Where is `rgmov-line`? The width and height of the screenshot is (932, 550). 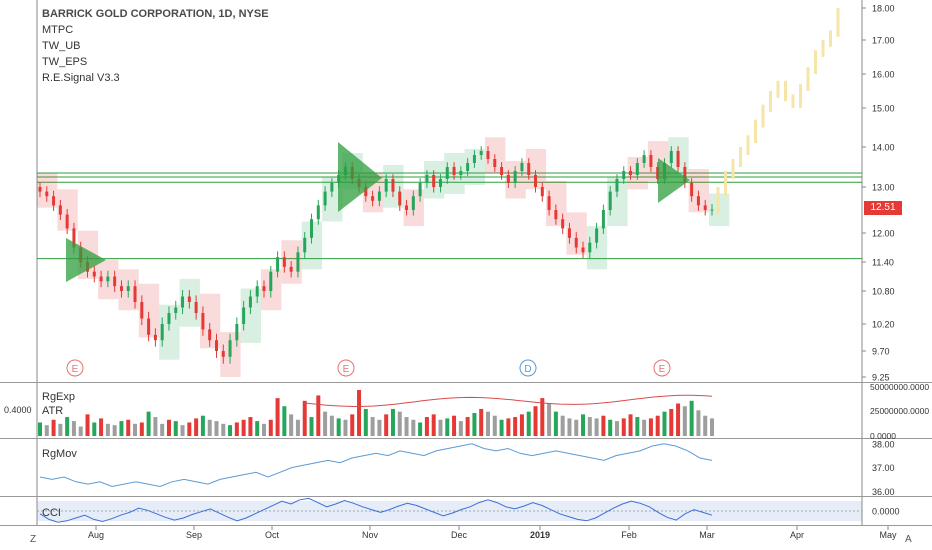
rgmov-line is located at coordinates (376, 465).